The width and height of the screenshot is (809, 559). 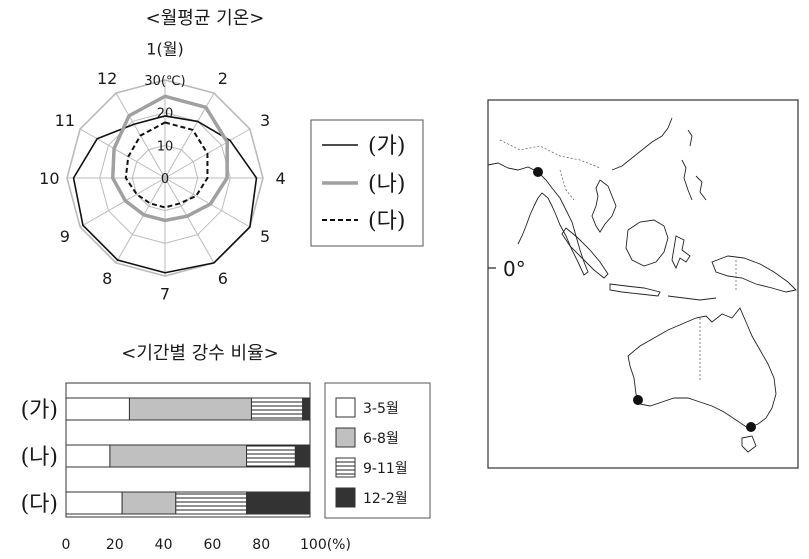 What do you see at coordinates (690, 138) in the screenshot?
I see `coast-taiwan` at bounding box center [690, 138].